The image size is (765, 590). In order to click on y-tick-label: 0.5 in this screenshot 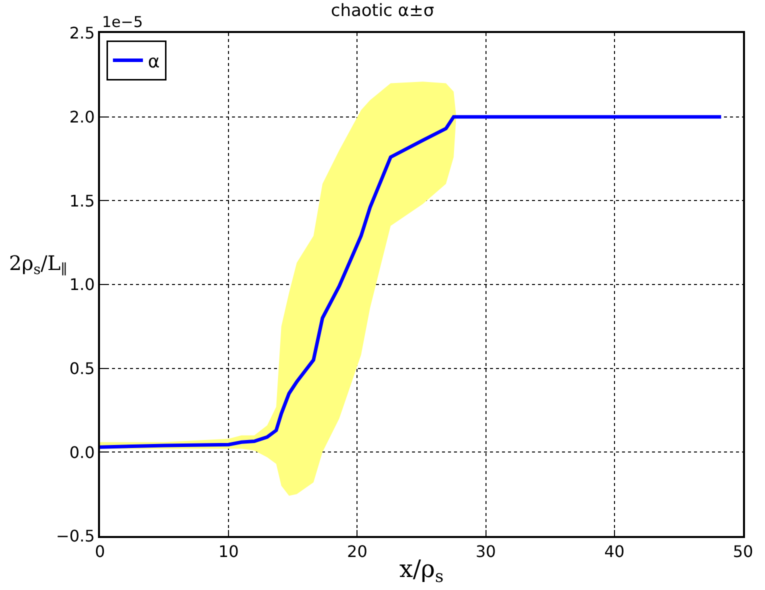, I will do `click(82, 368)`.